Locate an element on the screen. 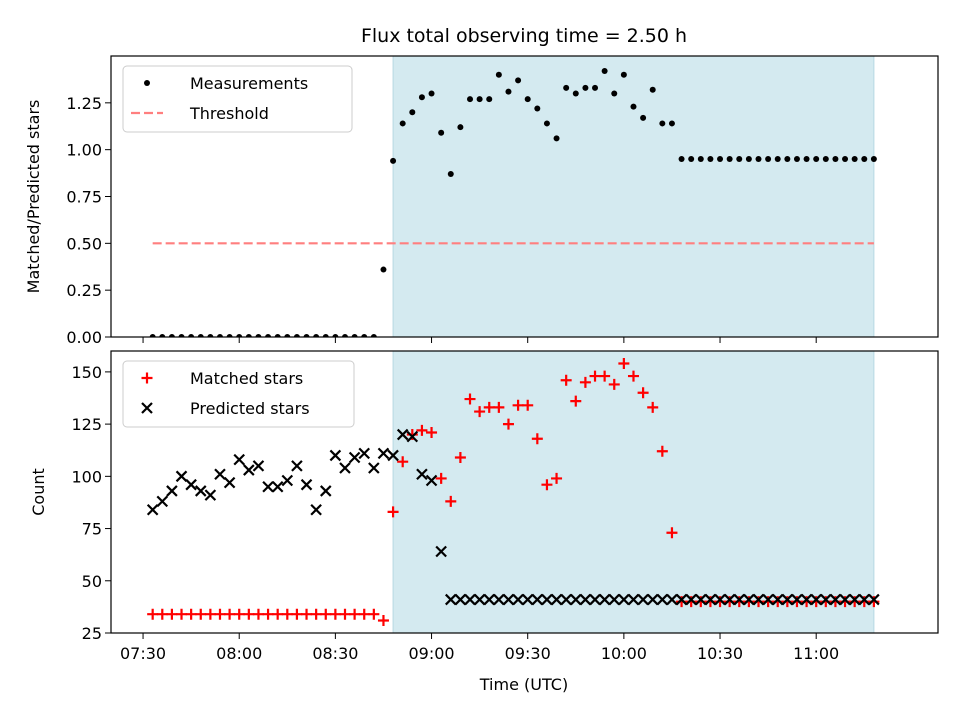  y-tick-label: 0.25 is located at coordinates (84, 290).